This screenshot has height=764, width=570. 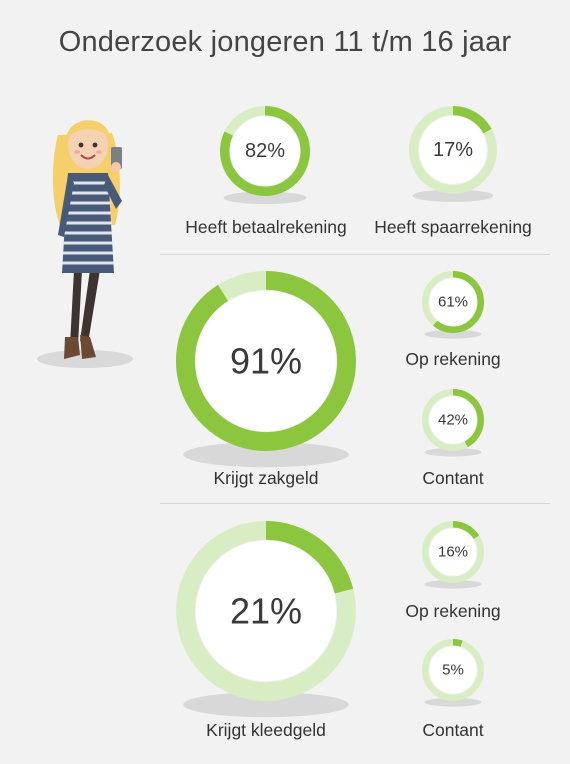 I want to click on gauge-zakgeld-contant: 42%, so click(x=453, y=422).